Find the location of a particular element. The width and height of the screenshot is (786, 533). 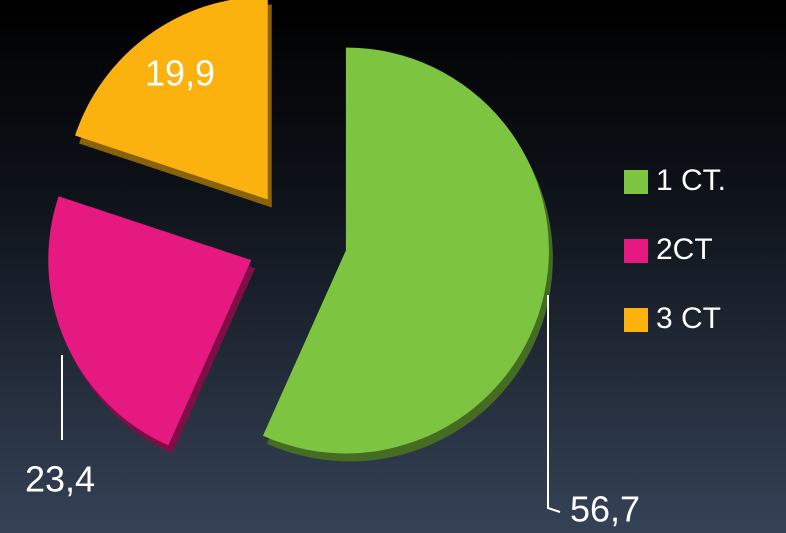

data-label: 23,4 is located at coordinates (60, 479).